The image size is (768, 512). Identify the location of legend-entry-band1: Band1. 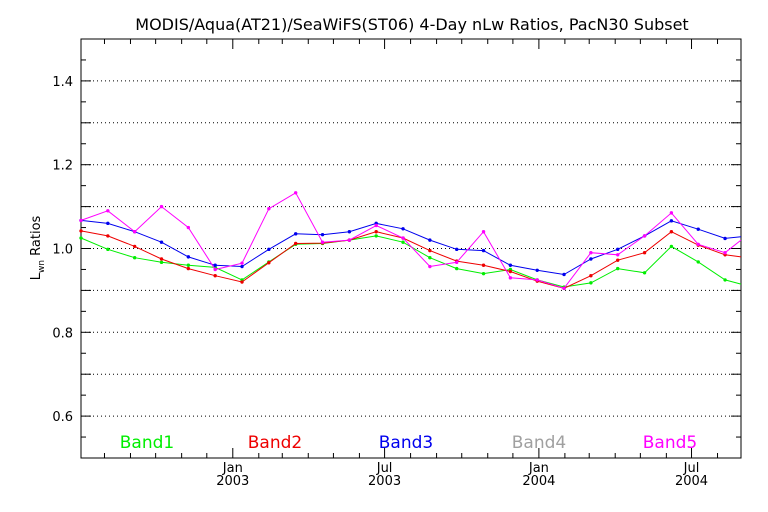
(147, 443).